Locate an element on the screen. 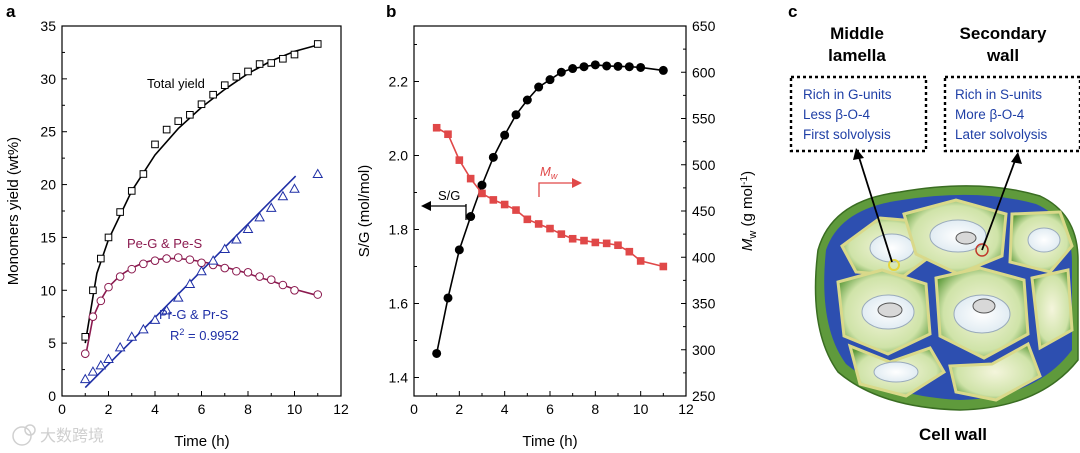 The height and width of the screenshot is (453, 1080). r2-annotation: R2 = 0.9952 is located at coordinates (204, 335).